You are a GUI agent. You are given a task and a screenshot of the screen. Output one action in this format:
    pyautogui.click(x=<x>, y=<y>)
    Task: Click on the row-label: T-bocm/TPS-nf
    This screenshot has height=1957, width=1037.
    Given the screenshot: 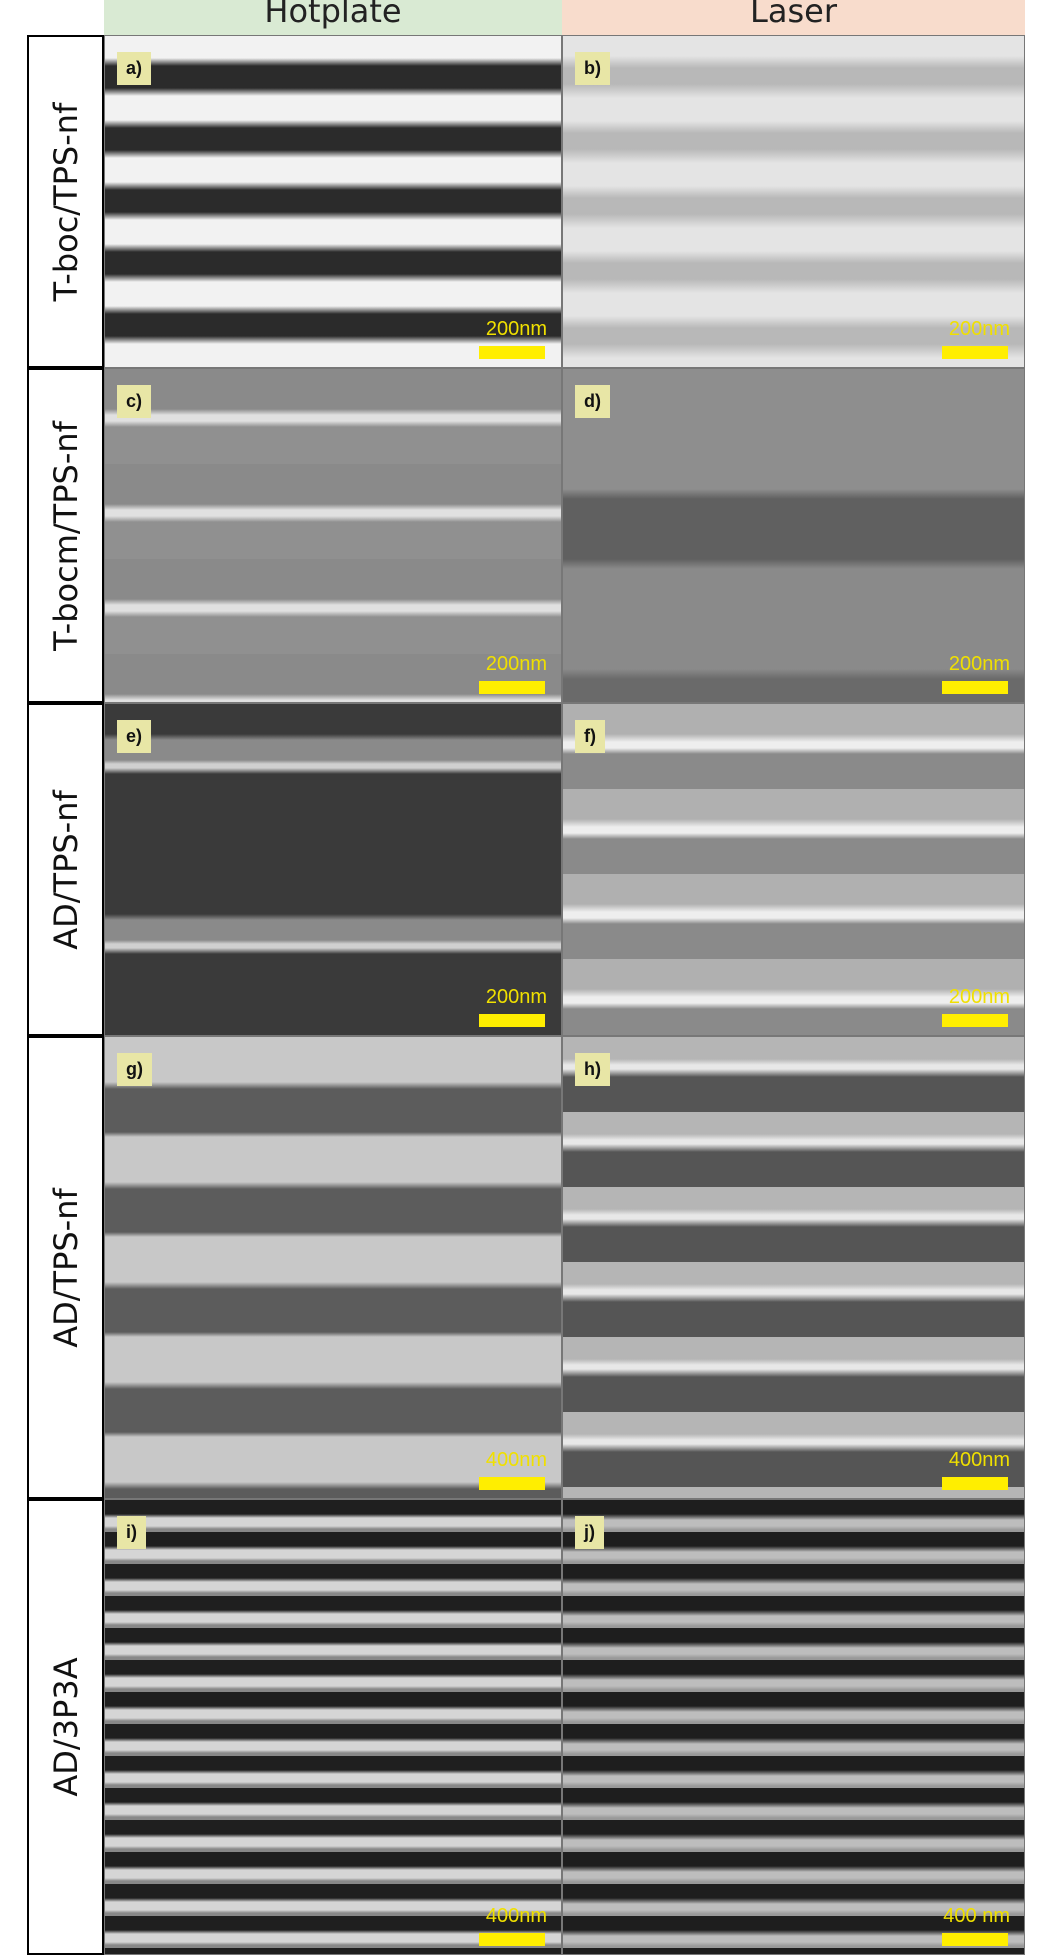 What is the action you would take?
    pyautogui.click(x=65, y=535)
    